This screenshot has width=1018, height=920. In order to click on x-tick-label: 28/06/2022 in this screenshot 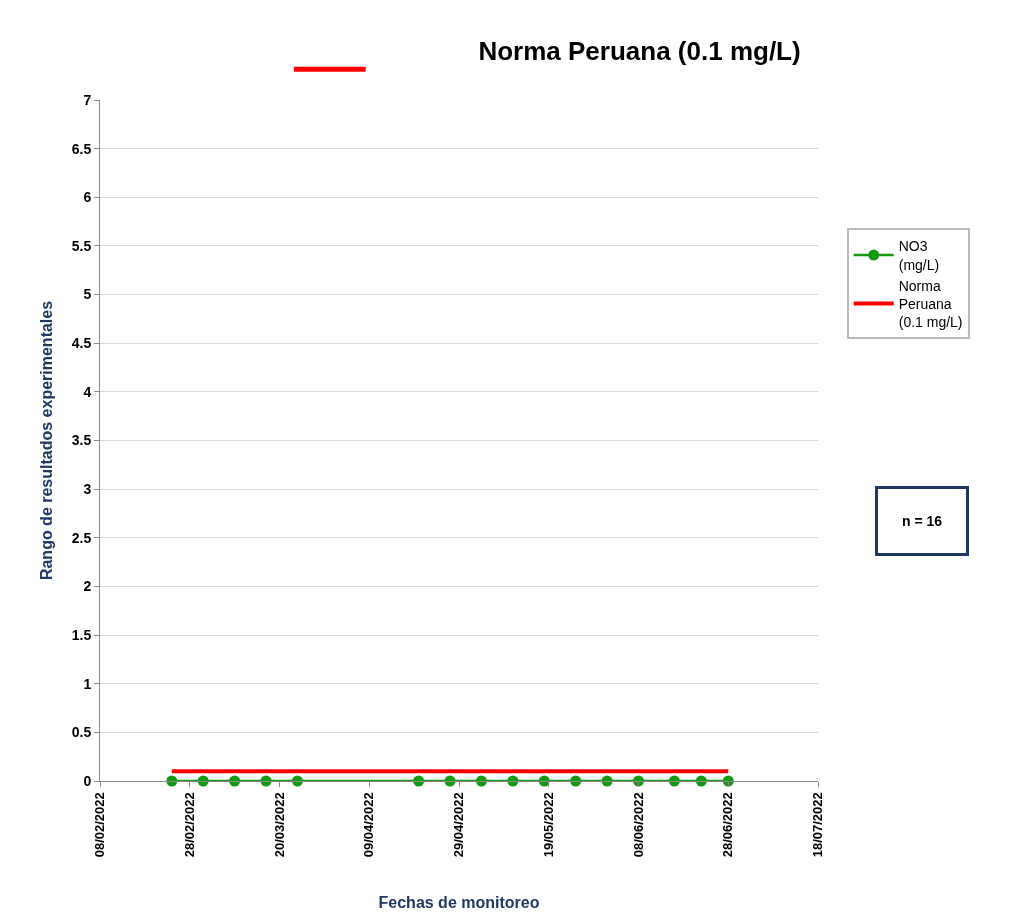, I will do `click(728, 825)`.